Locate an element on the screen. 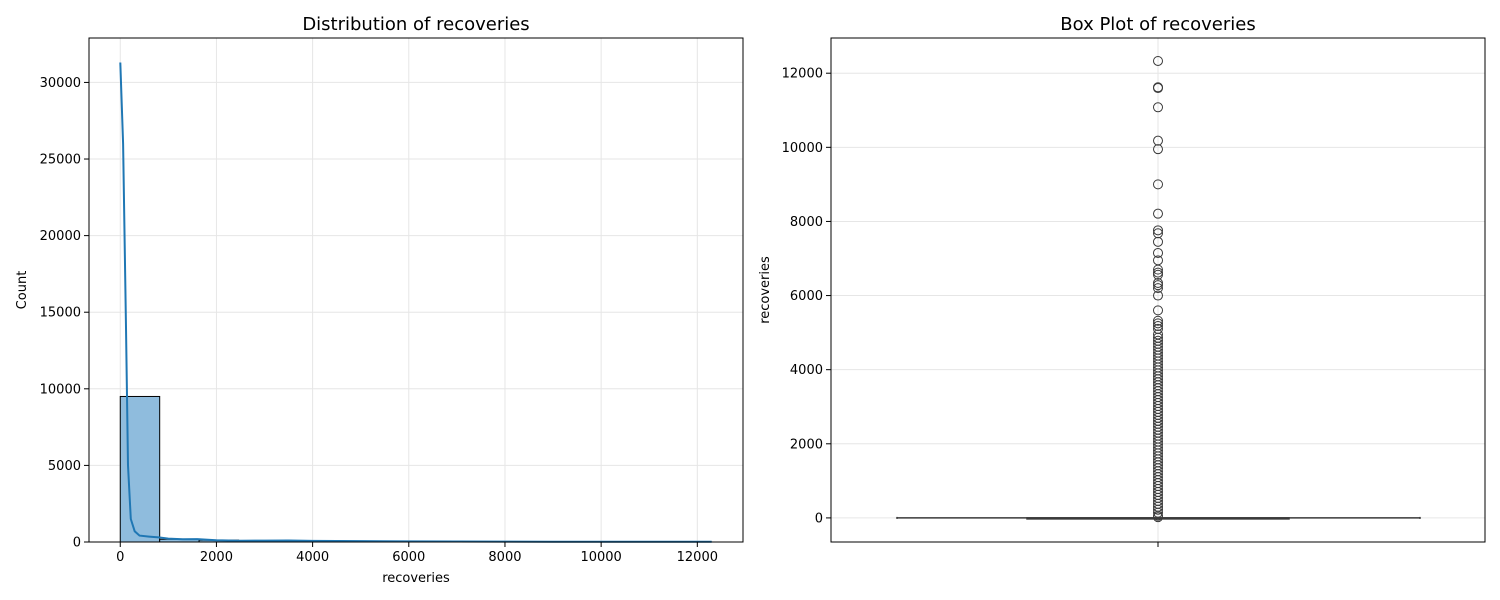  boxplot-title: Box Plot of recoveries is located at coordinates (1157, 24).